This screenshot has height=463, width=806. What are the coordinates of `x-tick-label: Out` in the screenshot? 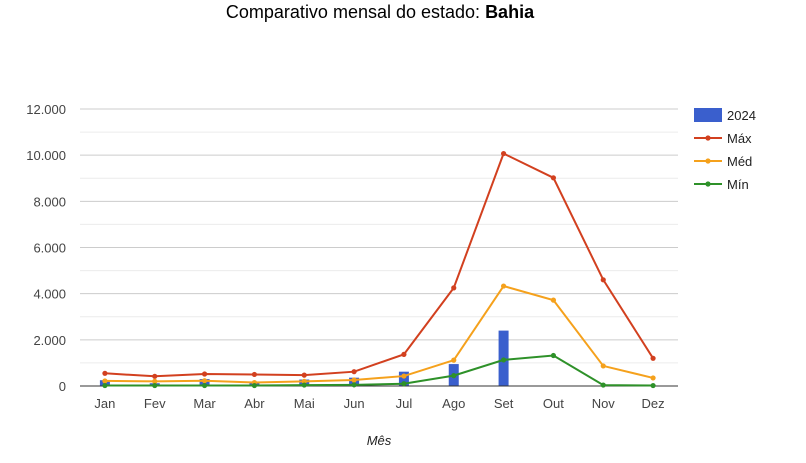 It's located at (553, 403).